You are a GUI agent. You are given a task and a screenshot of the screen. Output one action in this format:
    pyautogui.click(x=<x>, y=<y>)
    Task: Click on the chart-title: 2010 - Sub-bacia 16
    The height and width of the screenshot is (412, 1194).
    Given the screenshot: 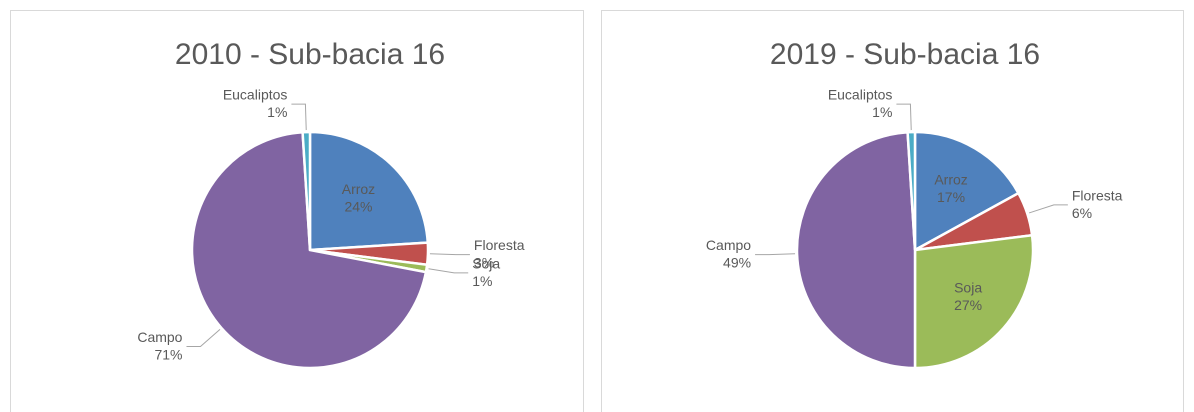 What is the action you would take?
    pyautogui.click(x=310, y=54)
    